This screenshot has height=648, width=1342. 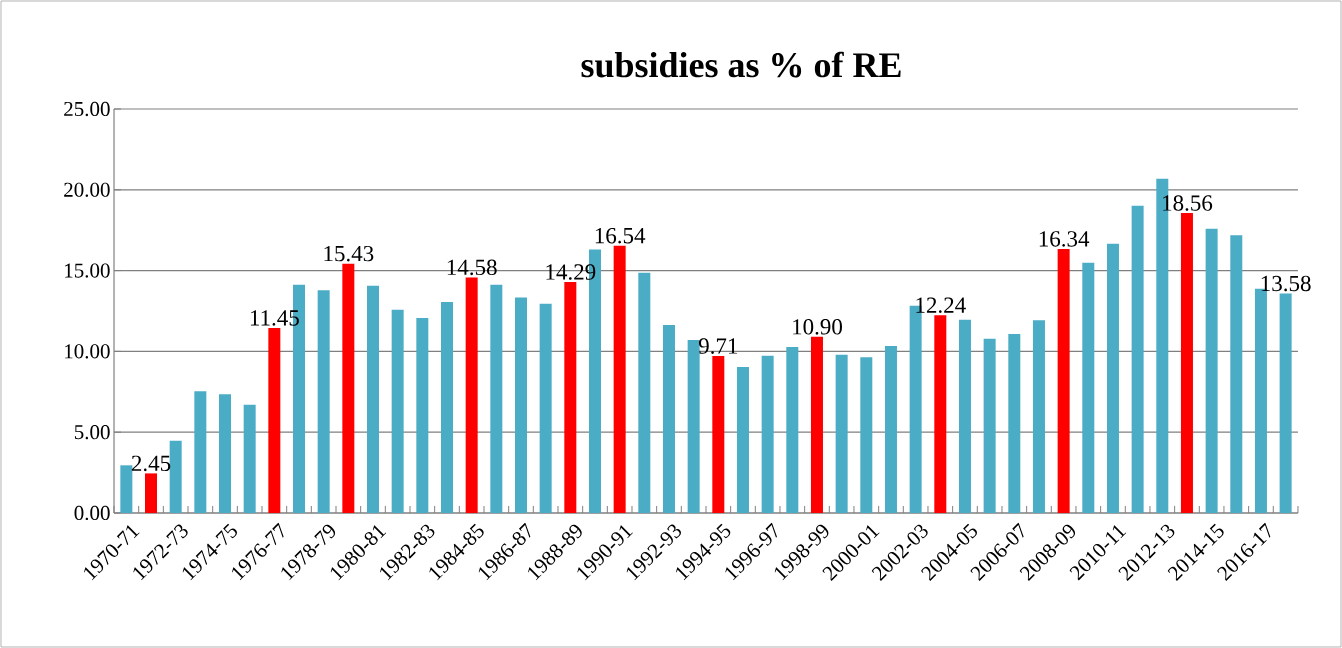 I want to click on y-tick-label: 0.00, so click(x=92, y=513).